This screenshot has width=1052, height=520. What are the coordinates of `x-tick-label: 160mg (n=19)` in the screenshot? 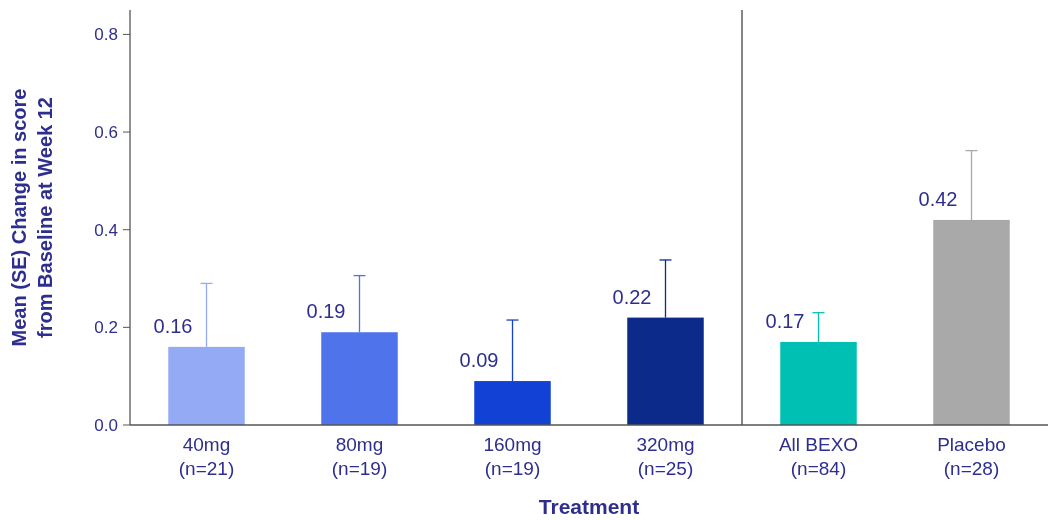 It's located at (512, 456).